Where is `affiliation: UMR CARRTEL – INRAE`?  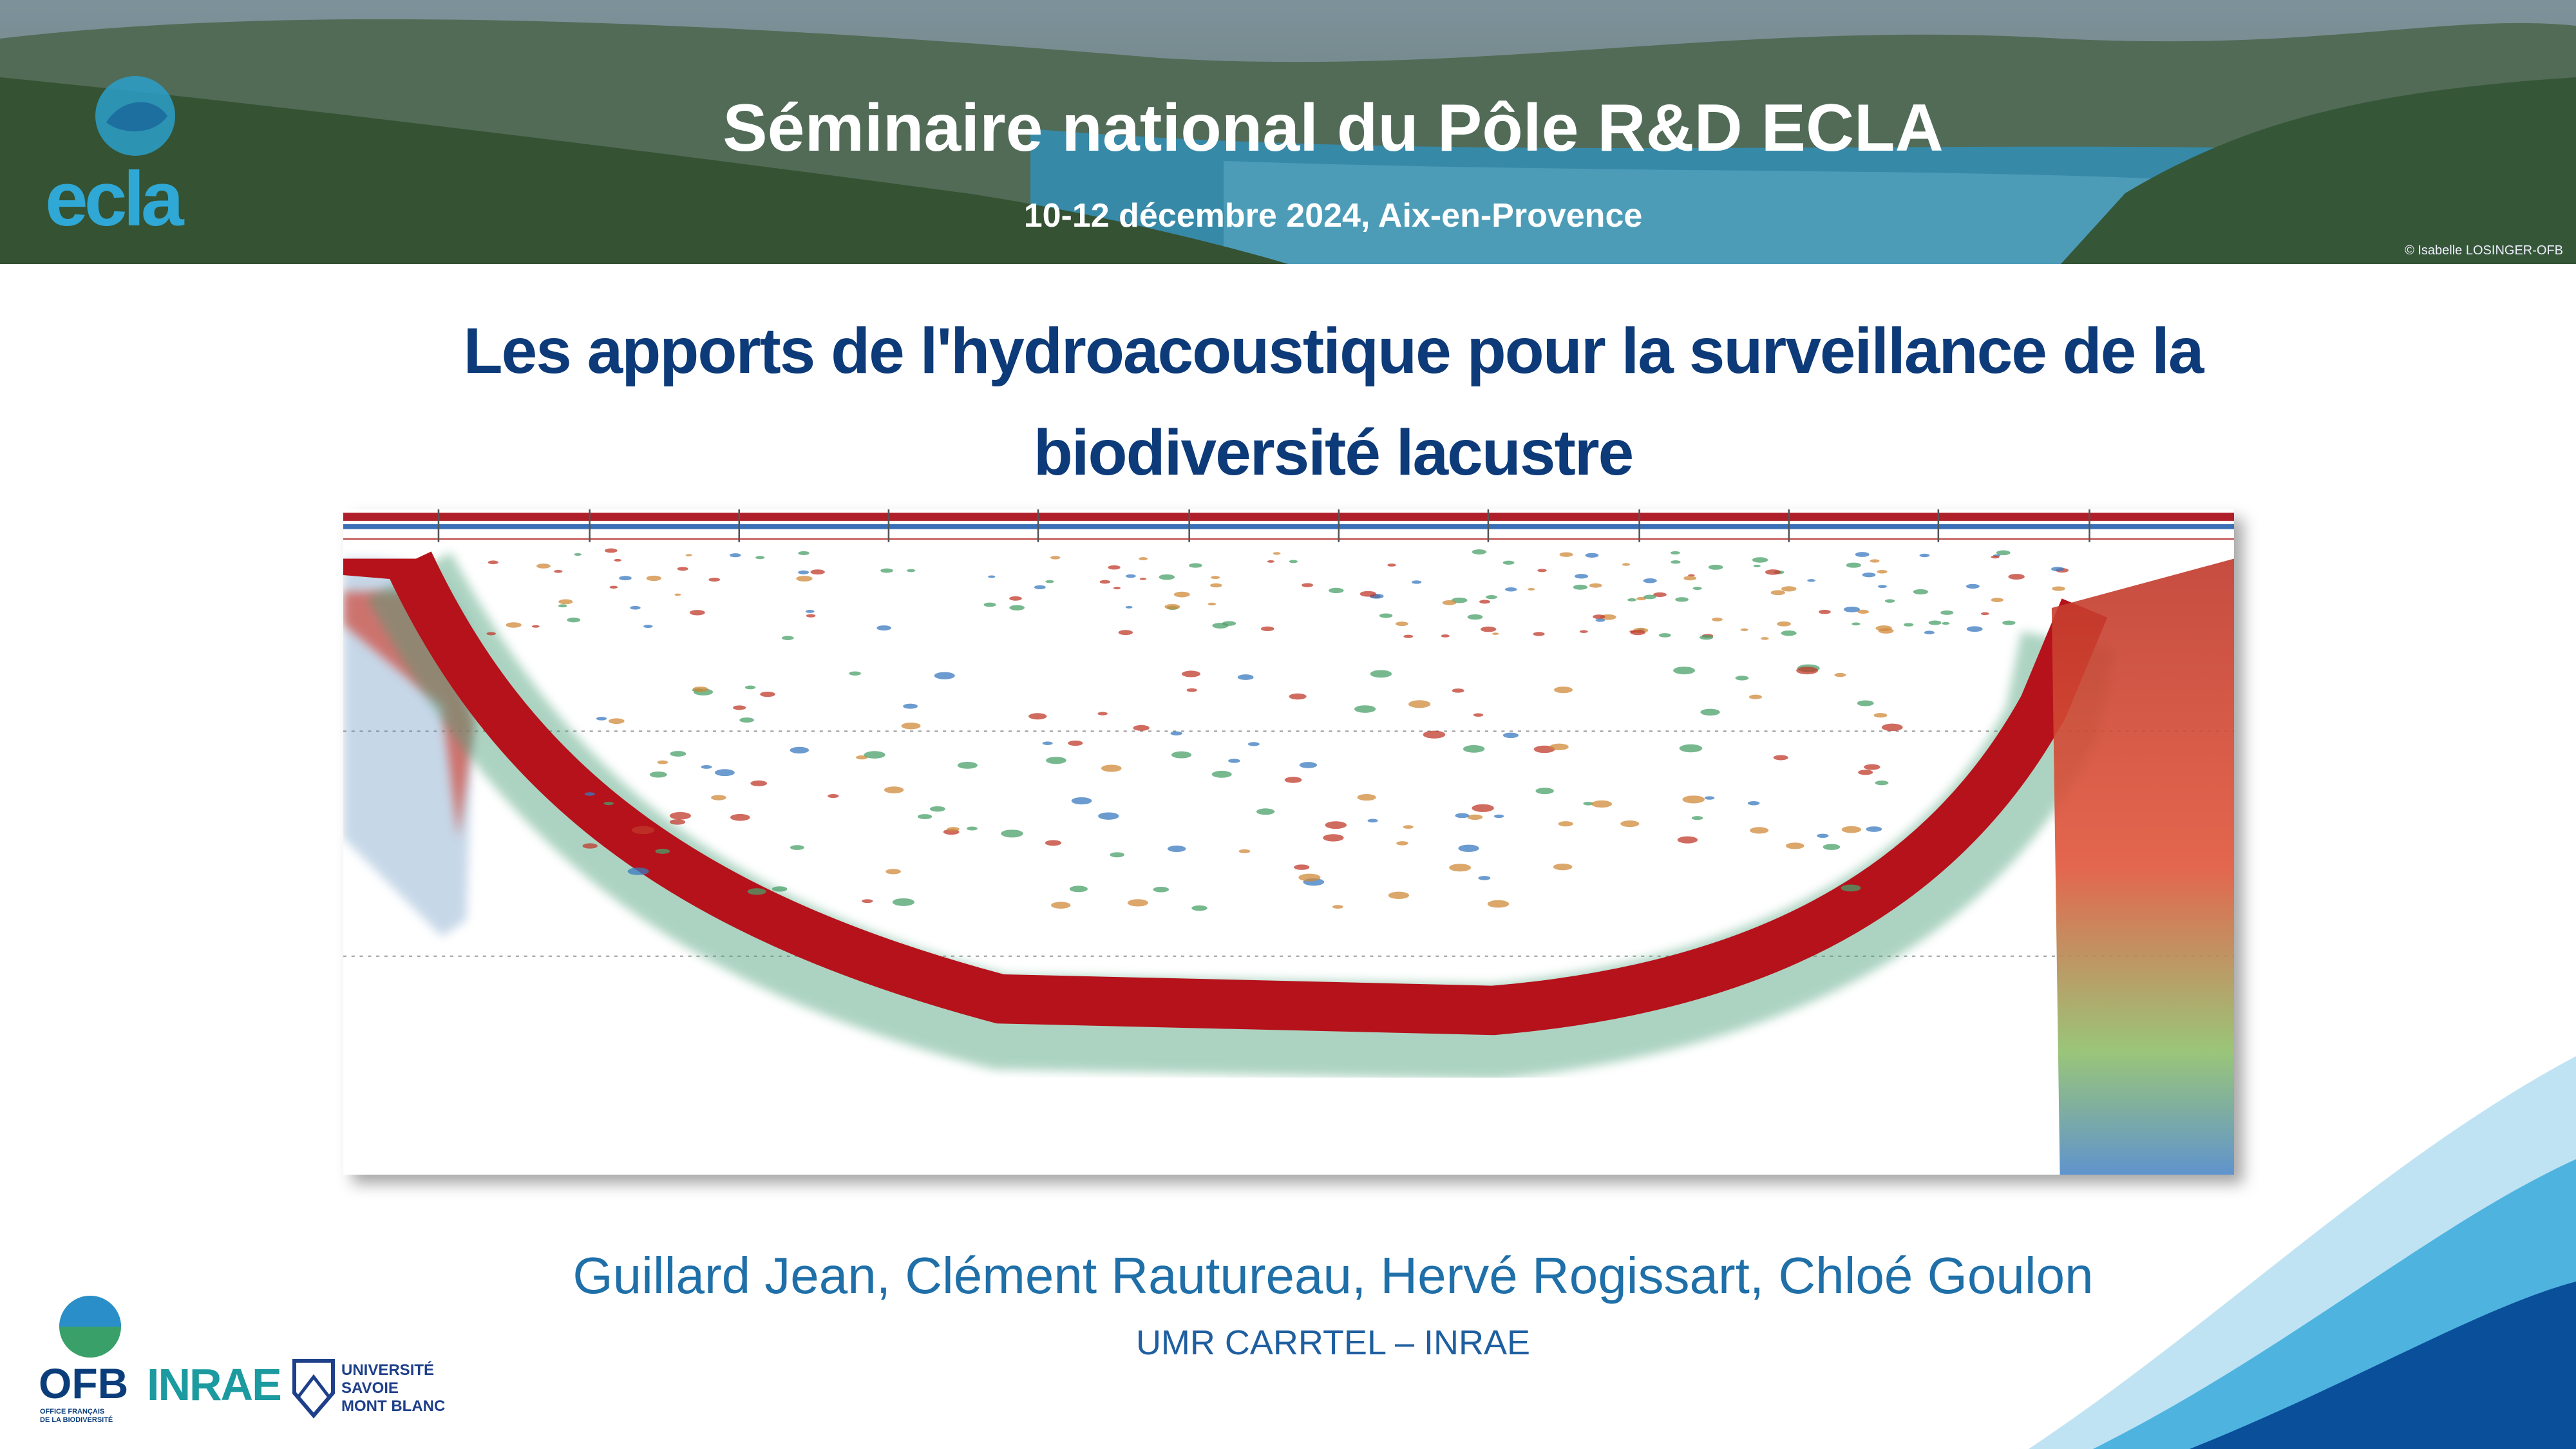
affiliation: UMR CARRTEL – INRAE is located at coordinates (1333, 1343).